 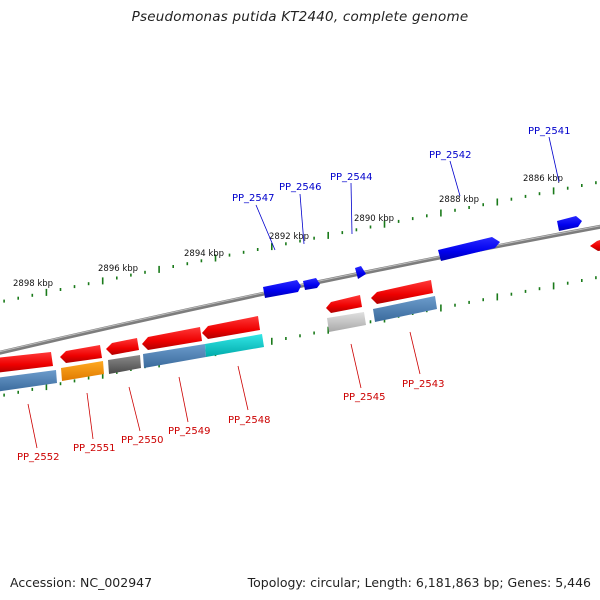 What do you see at coordinates (253, 198) in the screenshot?
I see `gene-label-PP_2547: PP_2547` at bounding box center [253, 198].